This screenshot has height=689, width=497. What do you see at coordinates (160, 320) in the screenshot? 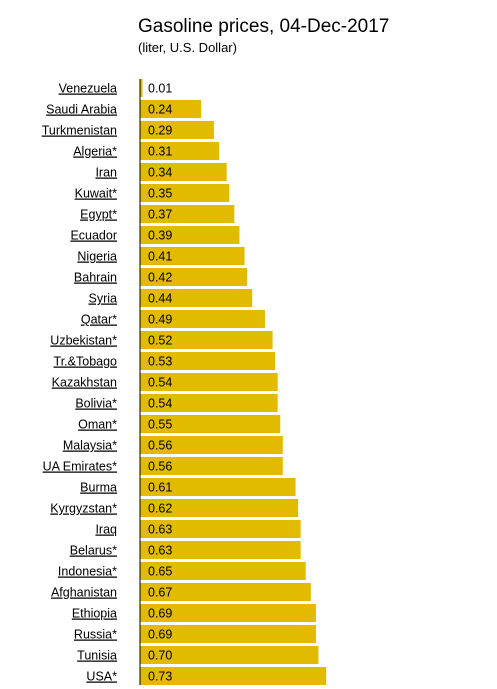
I see `value-label: 0.49` at bounding box center [160, 320].